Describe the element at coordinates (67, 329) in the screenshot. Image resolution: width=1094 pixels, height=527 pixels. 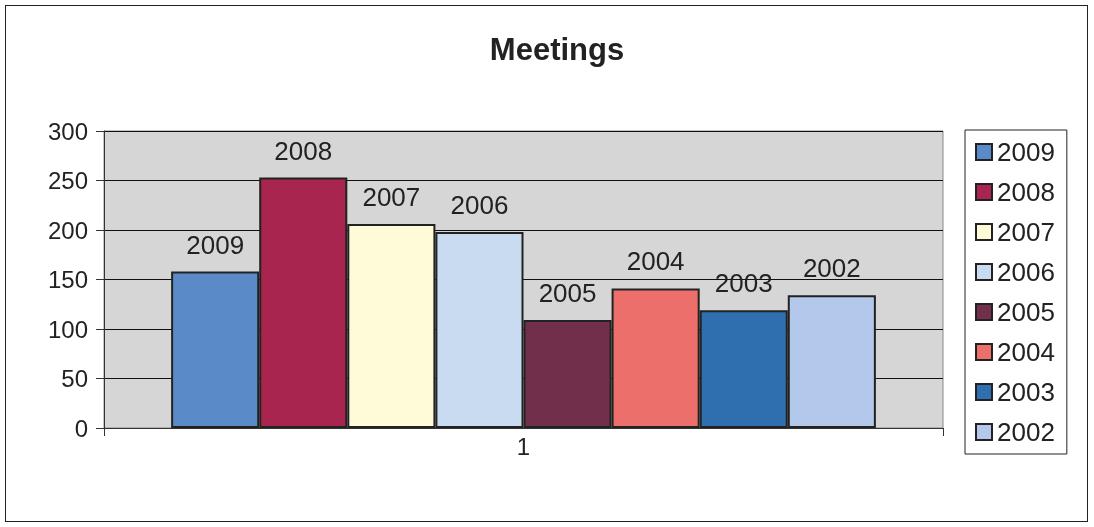
I see `y-tick-label: 100` at that location.